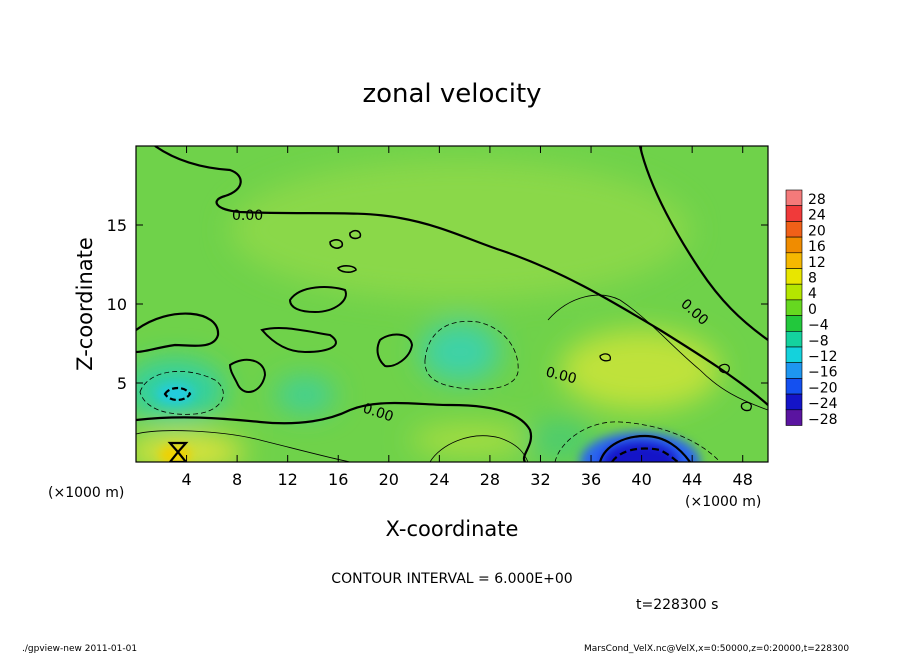 Image resolution: width=904 pixels, height=654 pixels. What do you see at coordinates (817, 231) in the screenshot?
I see `colorbar-label: 20` at bounding box center [817, 231].